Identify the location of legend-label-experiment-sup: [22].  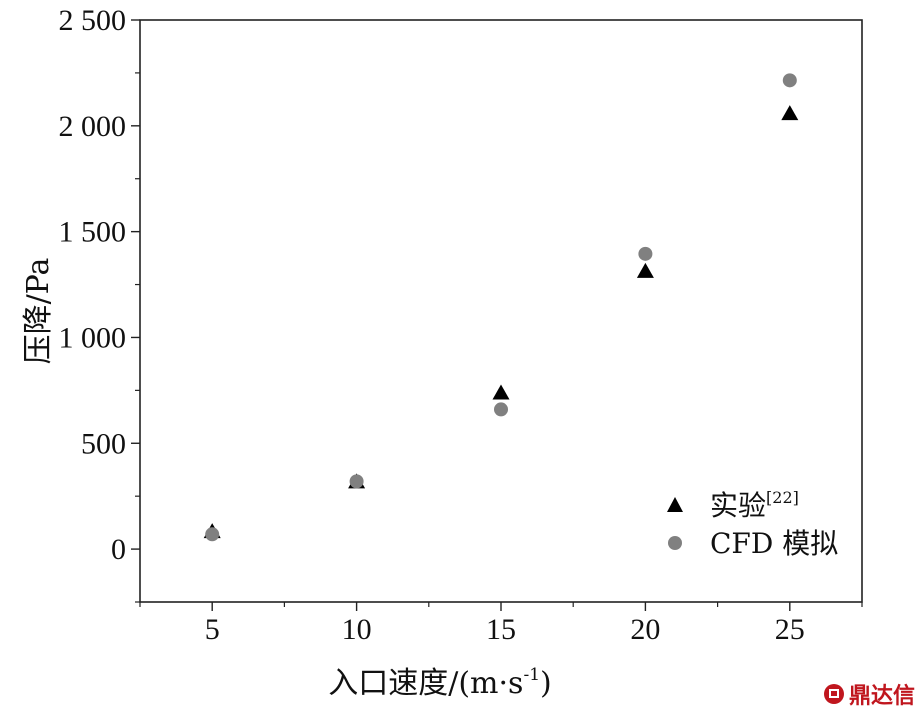
(782, 497).